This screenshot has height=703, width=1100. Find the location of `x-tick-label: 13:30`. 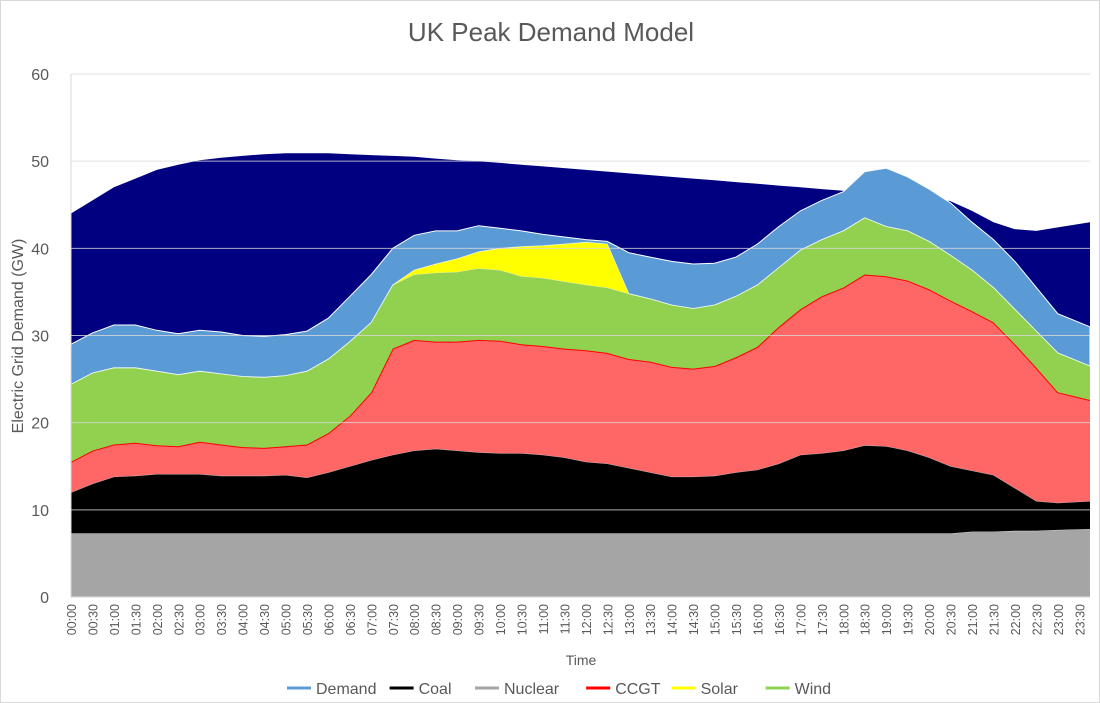

x-tick-label: 13:30 is located at coordinates (651, 619).